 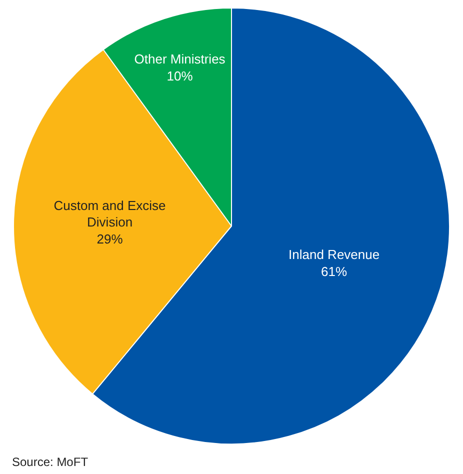 What do you see at coordinates (180, 59) in the screenshot?
I see `slice-label: Other Ministries` at bounding box center [180, 59].